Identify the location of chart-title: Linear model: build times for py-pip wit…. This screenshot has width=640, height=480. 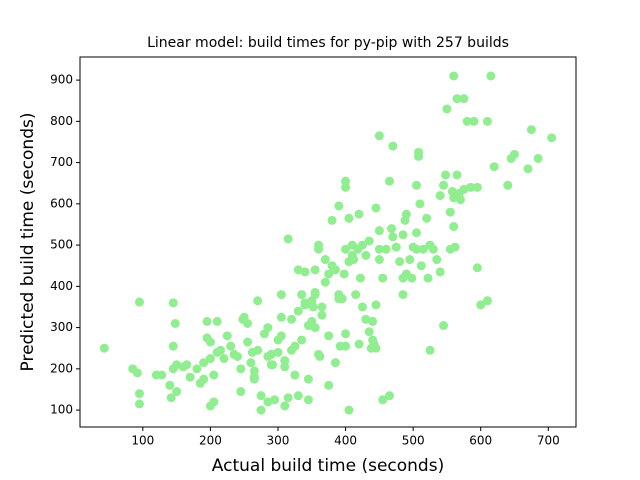
(328, 43).